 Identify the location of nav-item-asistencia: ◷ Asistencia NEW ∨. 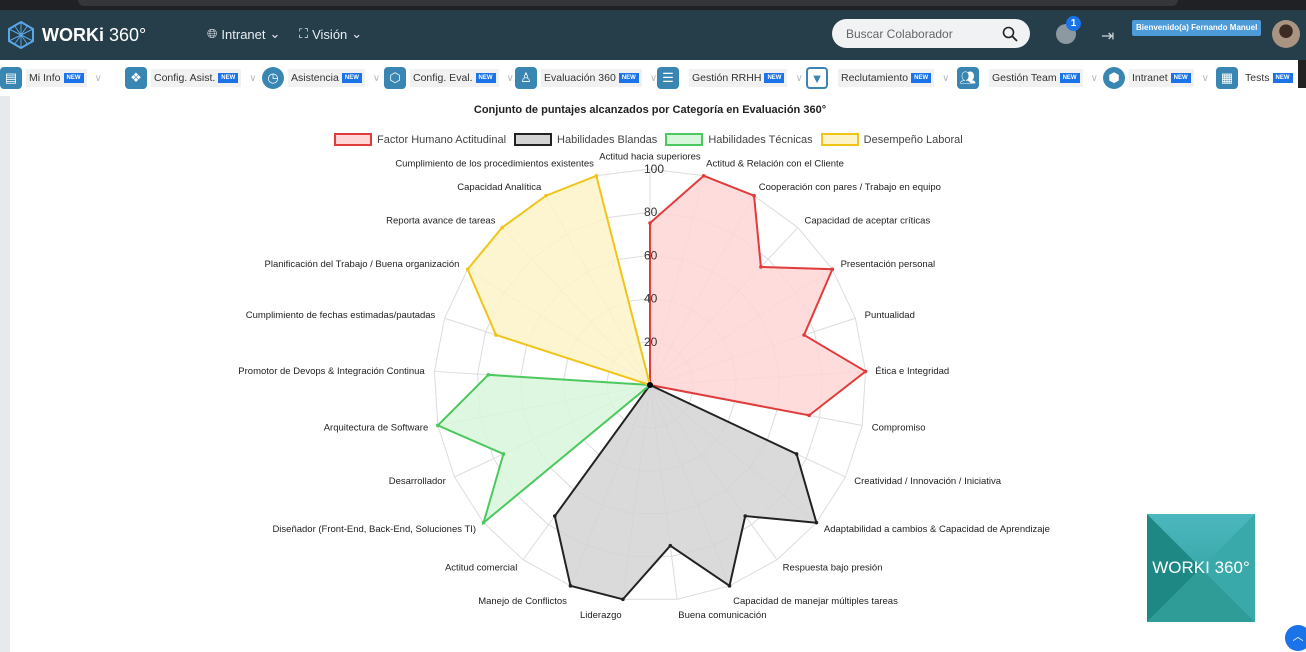
(321, 78).